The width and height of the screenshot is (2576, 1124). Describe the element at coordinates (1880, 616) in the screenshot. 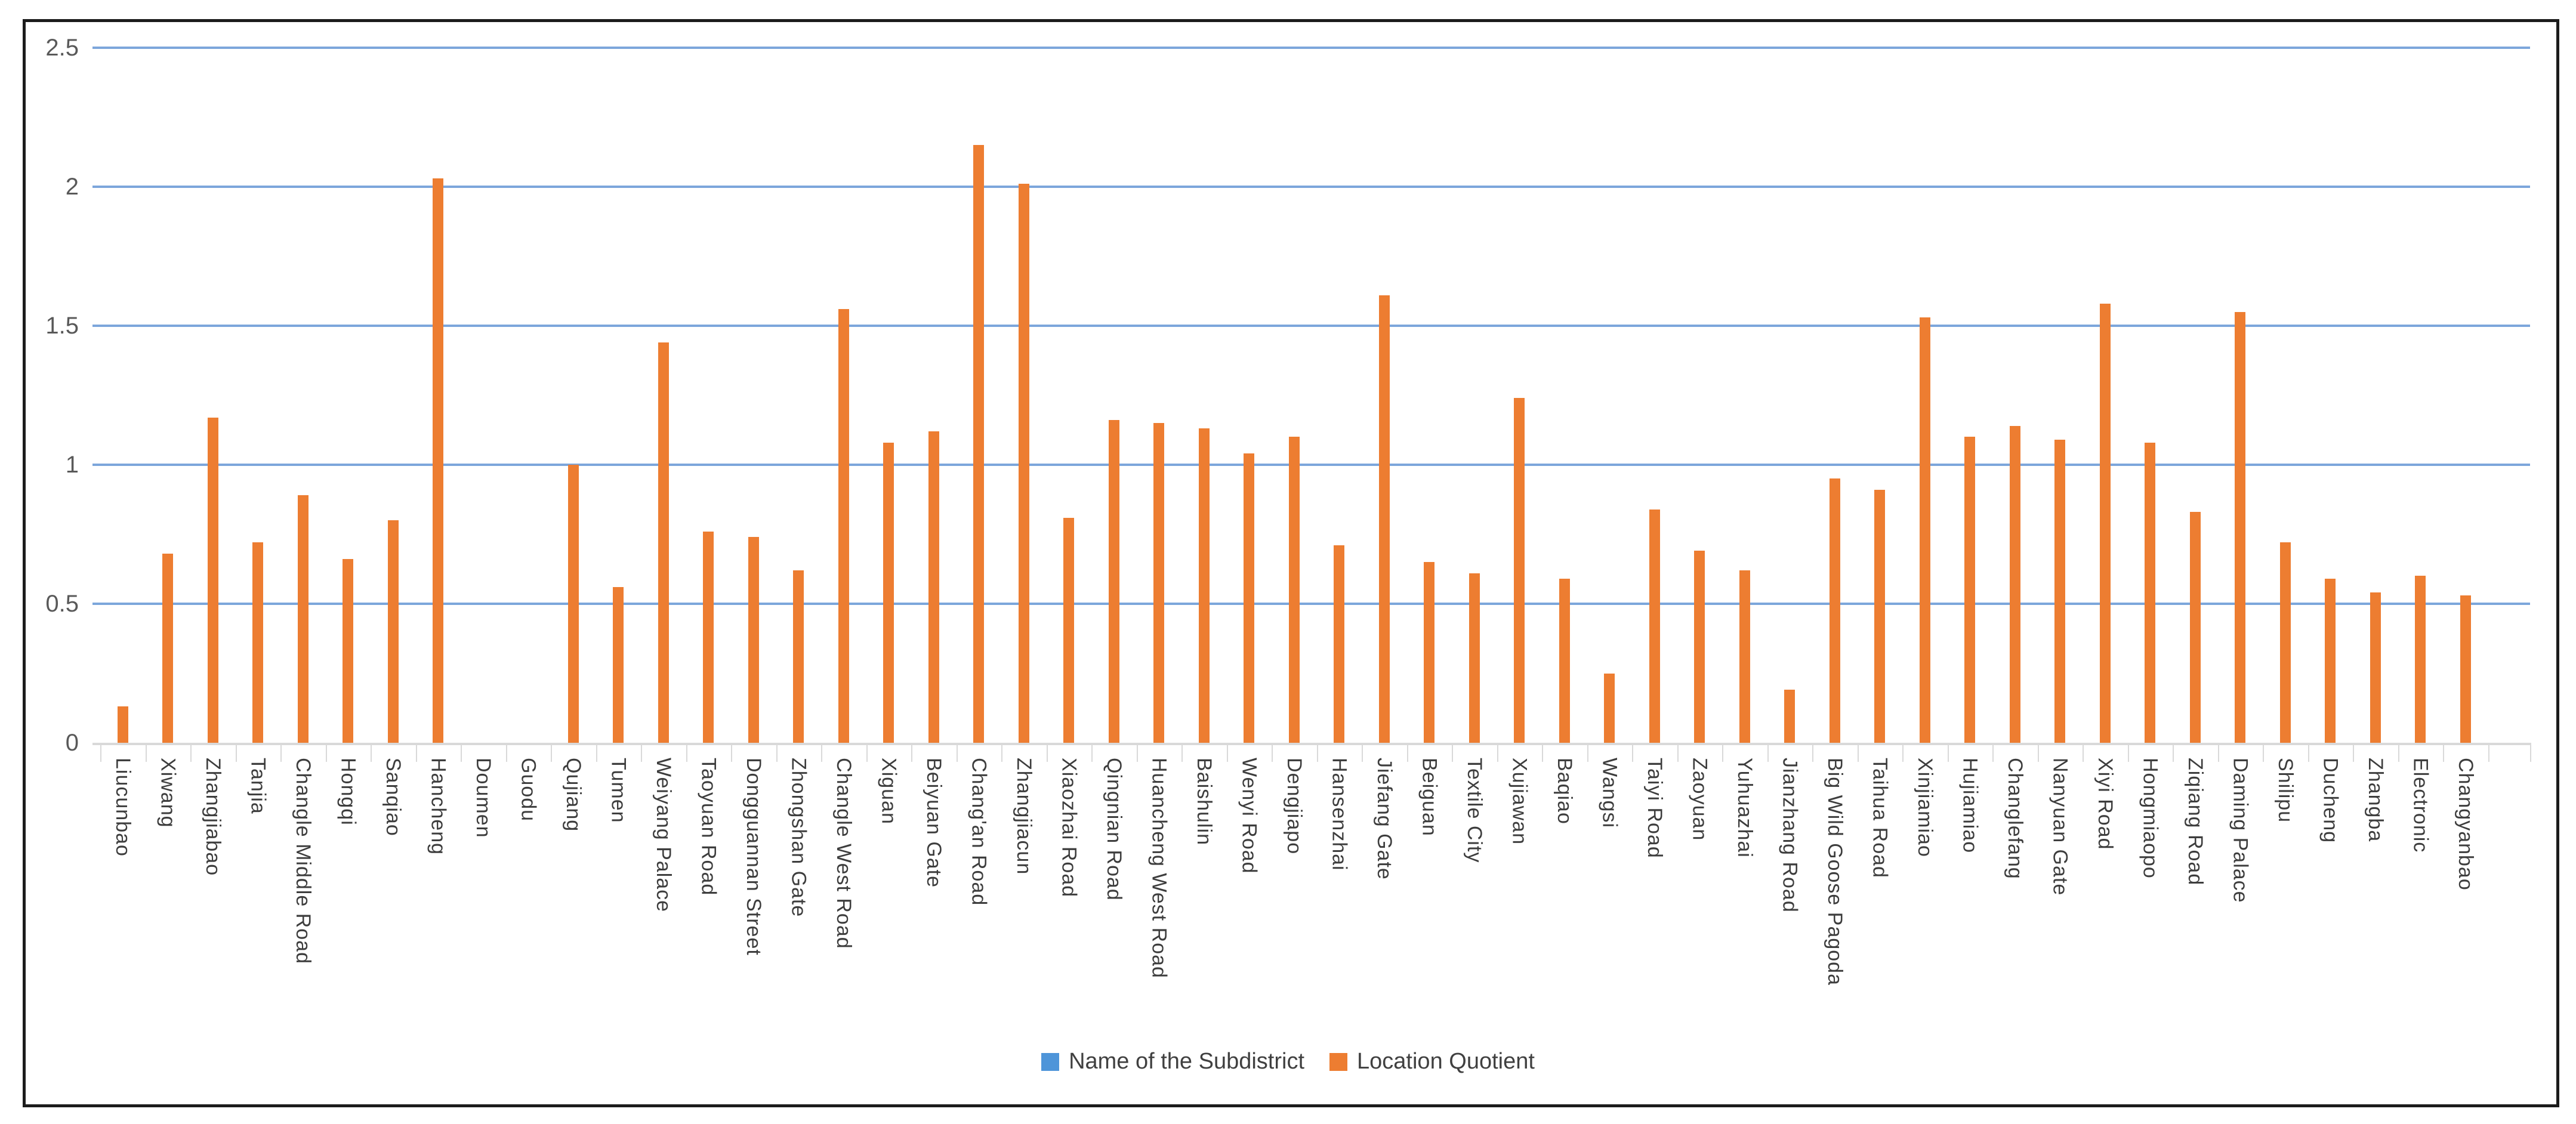

I see `bar-taihua-road` at that location.